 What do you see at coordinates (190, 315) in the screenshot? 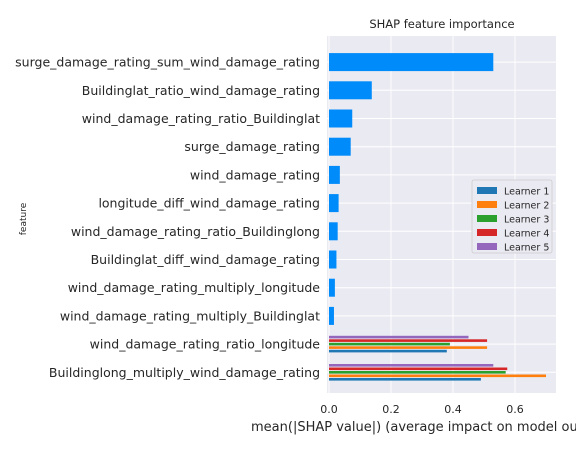
I see `y-tick-label: wind_damage_rating_multiply_Buildinglat` at bounding box center [190, 315].